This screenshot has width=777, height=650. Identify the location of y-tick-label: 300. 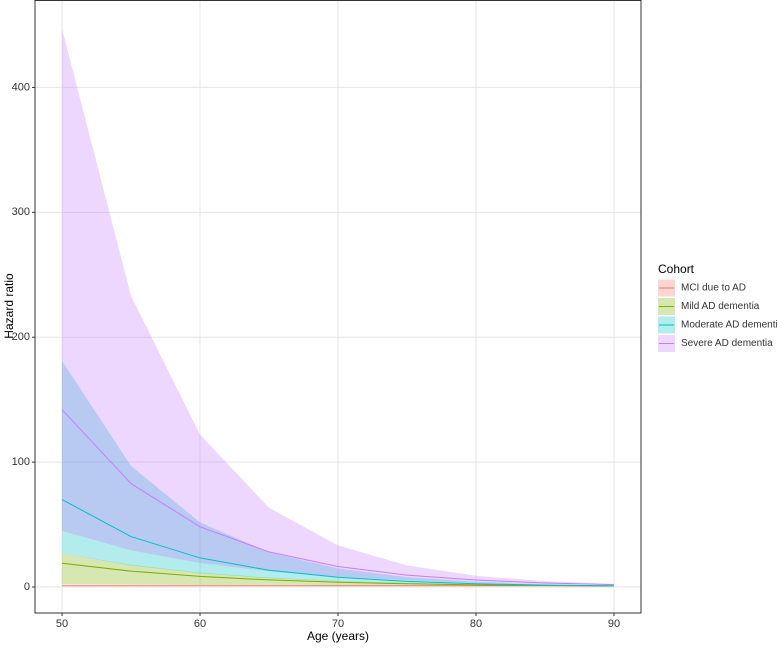
(21, 212).